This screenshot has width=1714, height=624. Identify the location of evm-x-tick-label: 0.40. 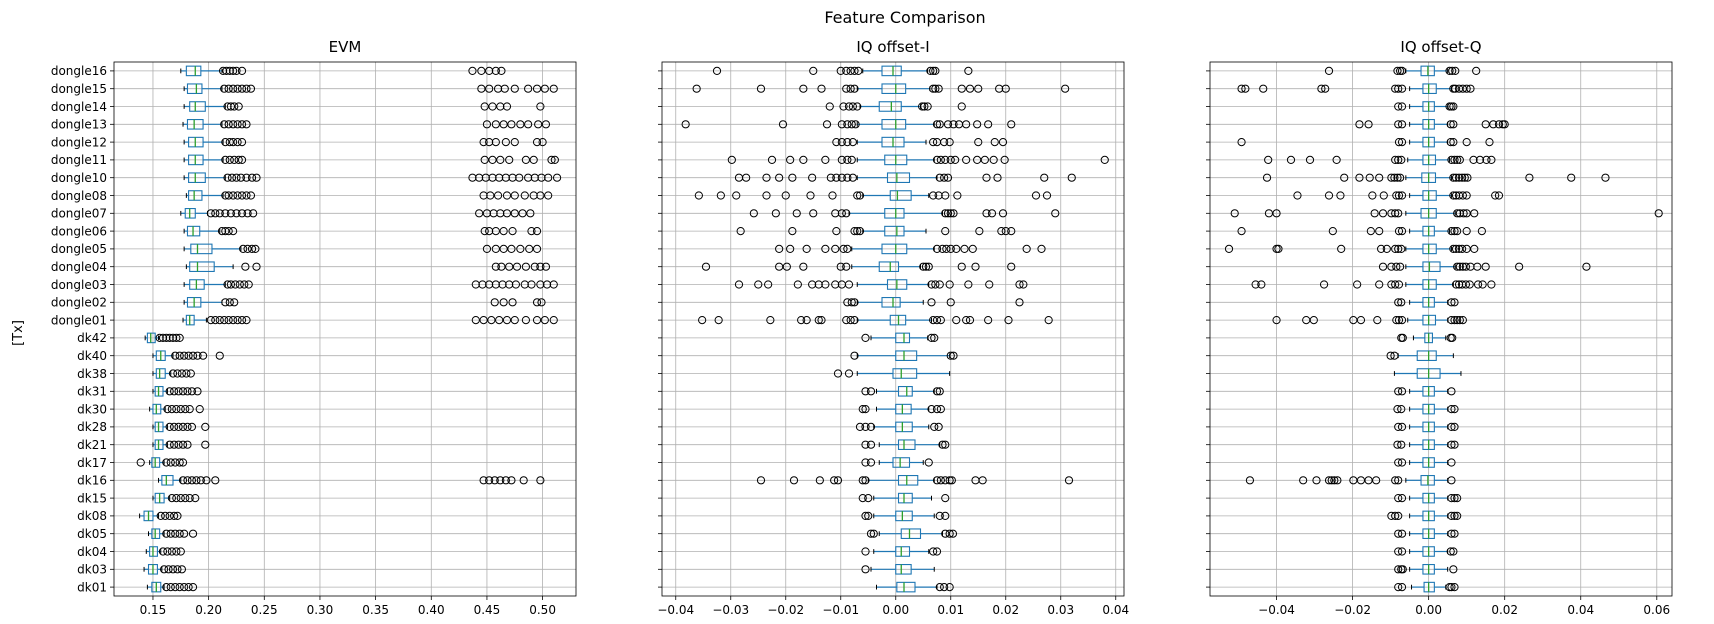
(431, 610).